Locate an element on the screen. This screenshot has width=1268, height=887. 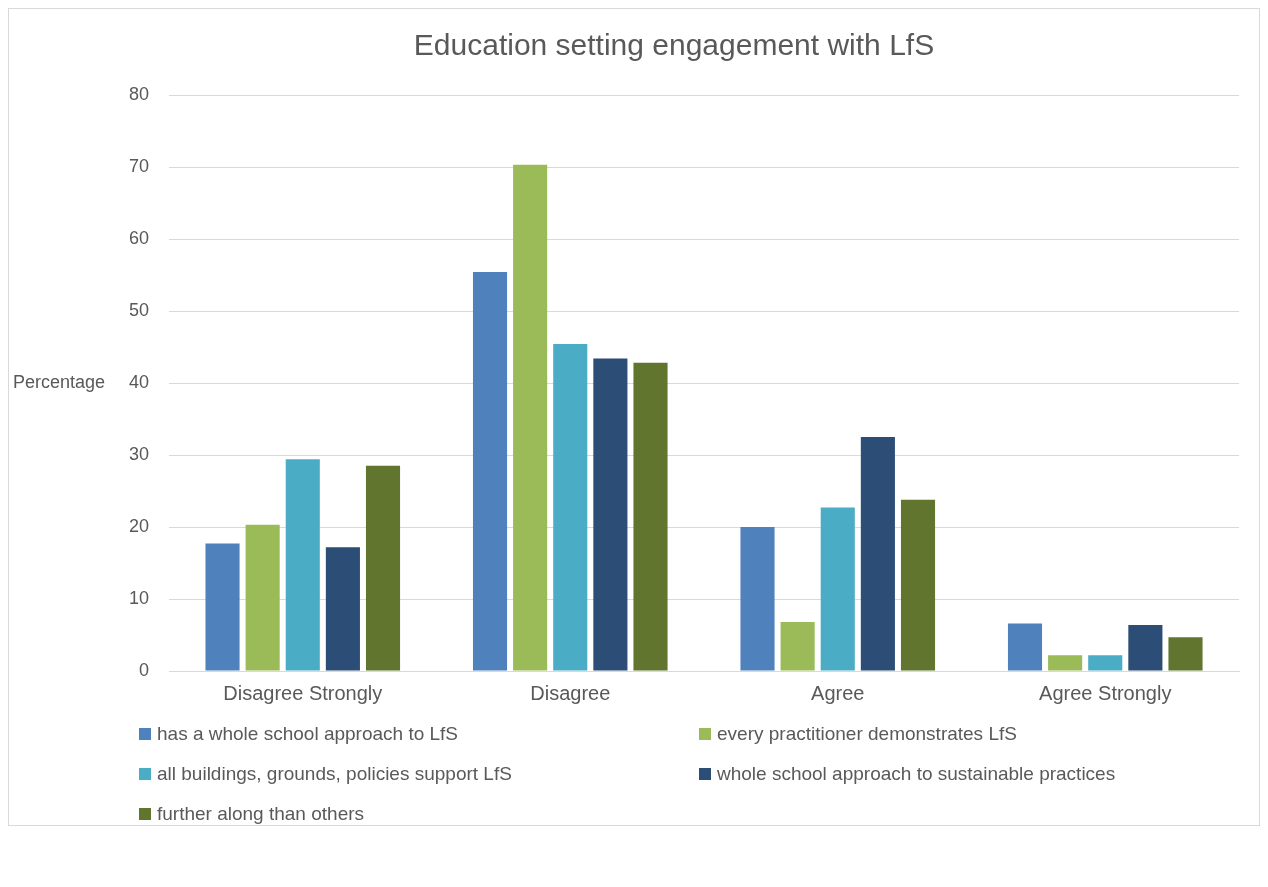
y-axis-title: Percentage is located at coordinates (59, 381).